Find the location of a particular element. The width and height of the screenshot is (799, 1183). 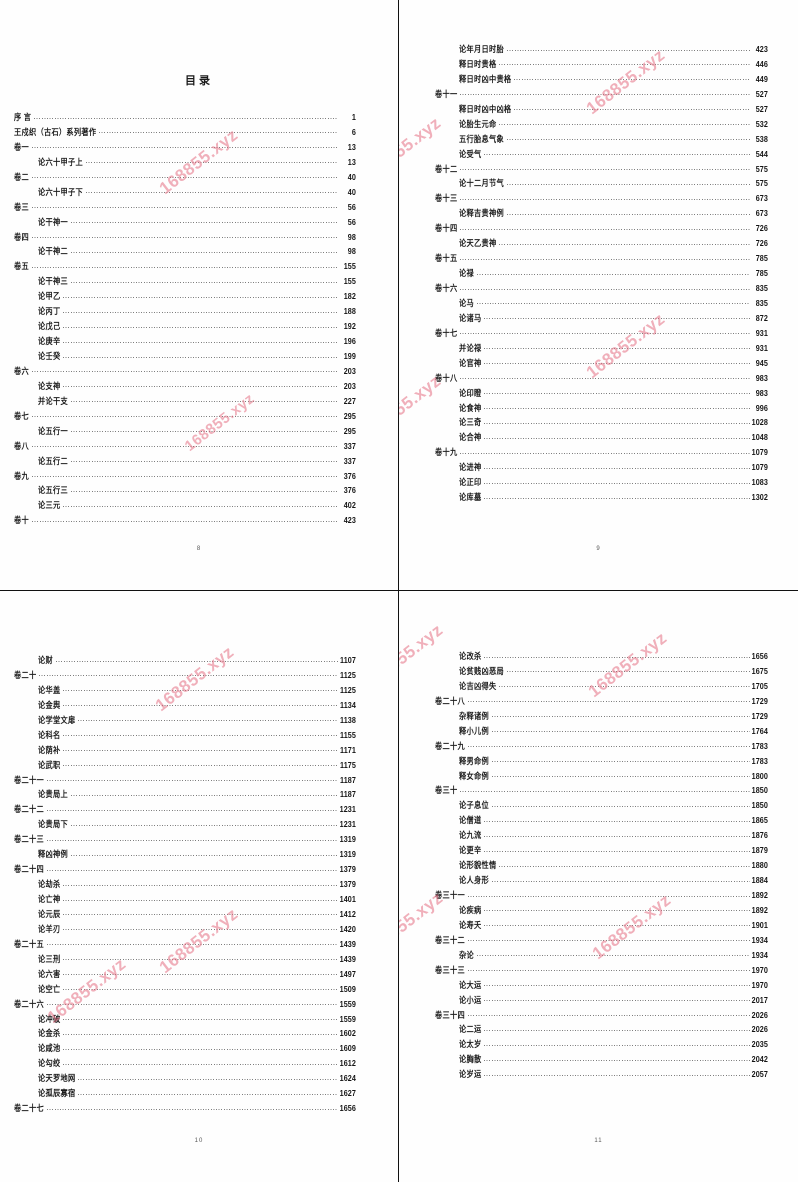

toc-entry: 论荫补 1171 is located at coordinates (185, 753).